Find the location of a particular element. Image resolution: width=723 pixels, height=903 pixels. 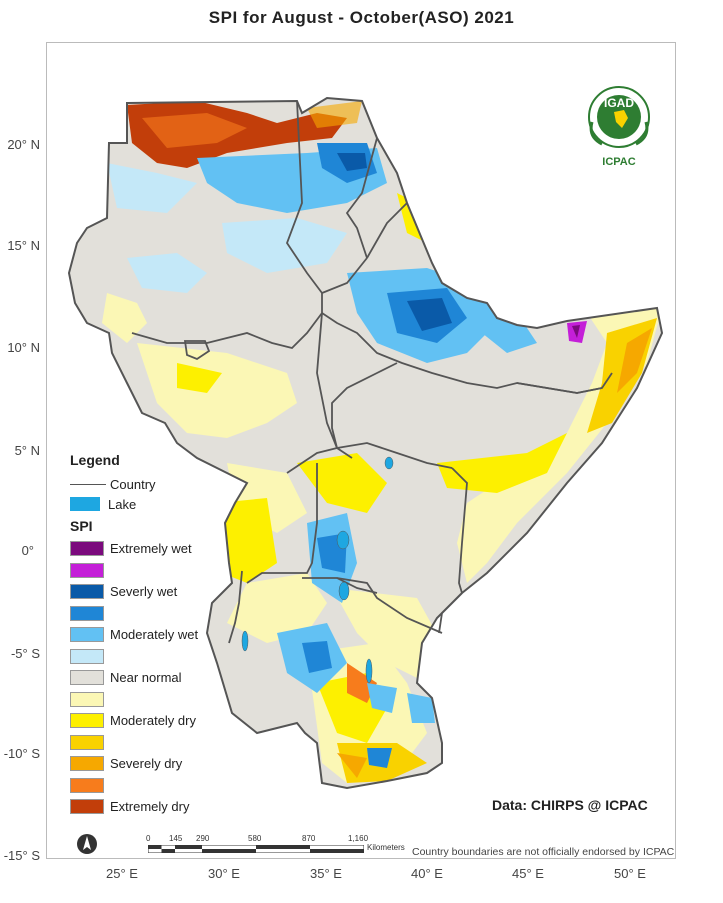

scale-tick-580: 580 is located at coordinates (255, 838).